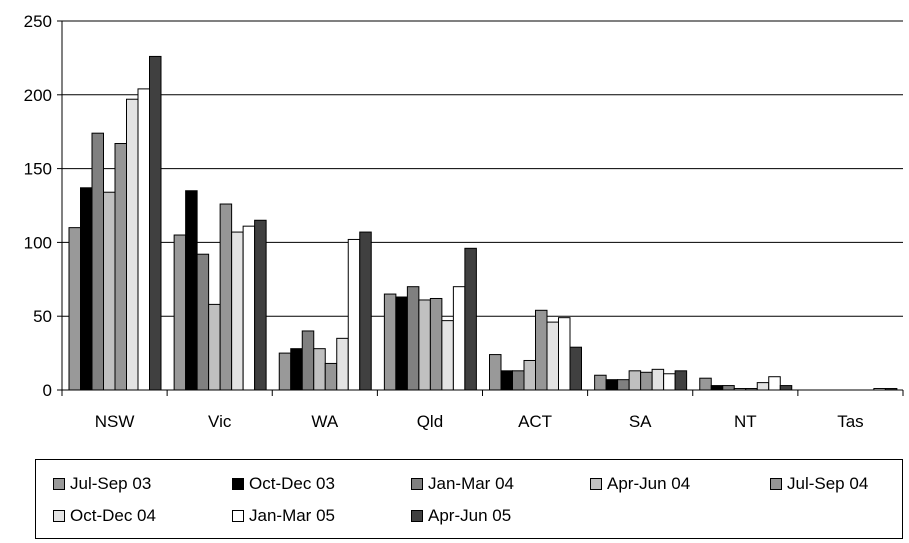  I want to click on legend-label: Jan-Mar 05, so click(292, 515).